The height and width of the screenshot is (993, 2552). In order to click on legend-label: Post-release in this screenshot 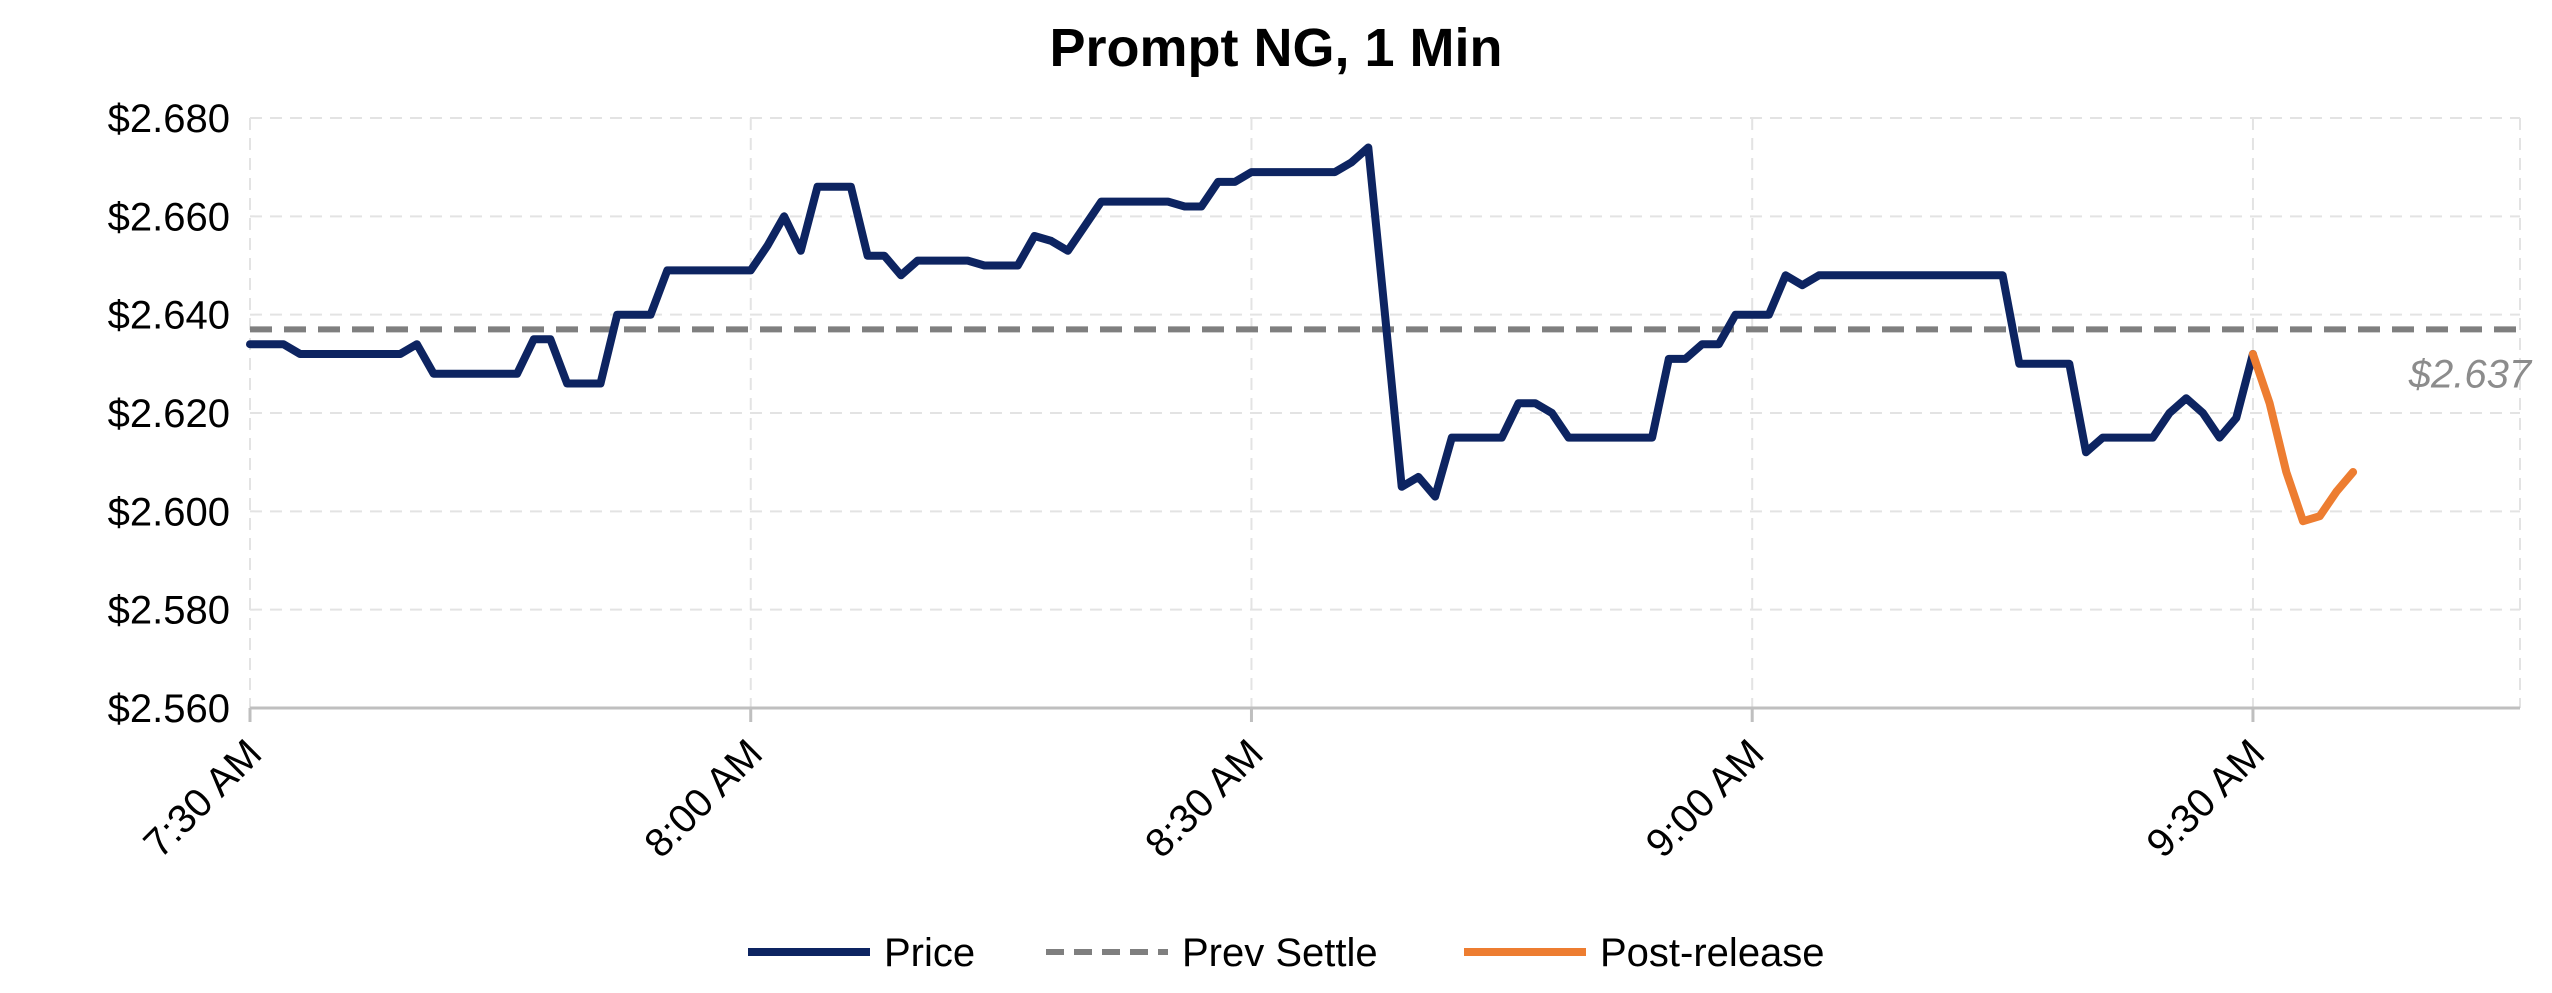, I will do `click(1712, 953)`.